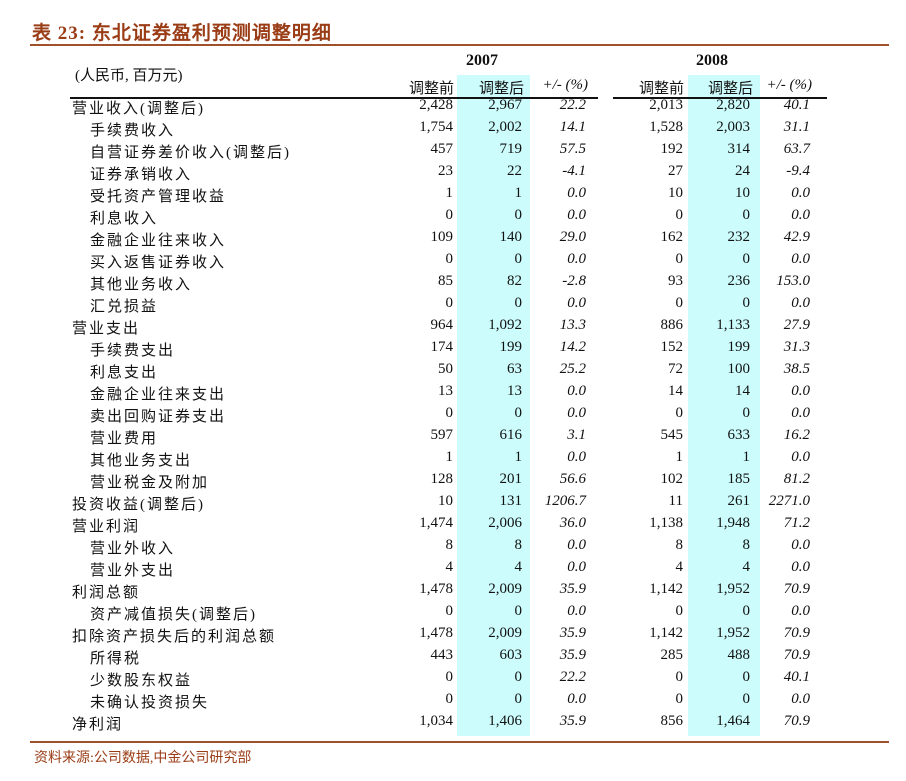  I want to click on table-row: 卖出回购证券支出 0 0 0.0 0 0 0.0, so click(453, 416).